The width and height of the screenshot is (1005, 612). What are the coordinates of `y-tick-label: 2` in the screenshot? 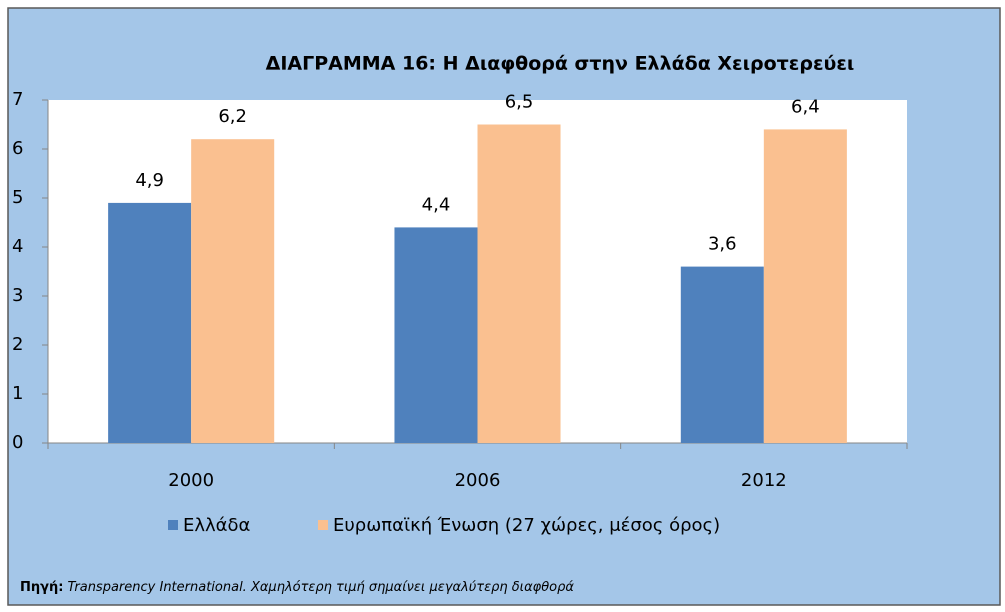 It's located at (17, 344).